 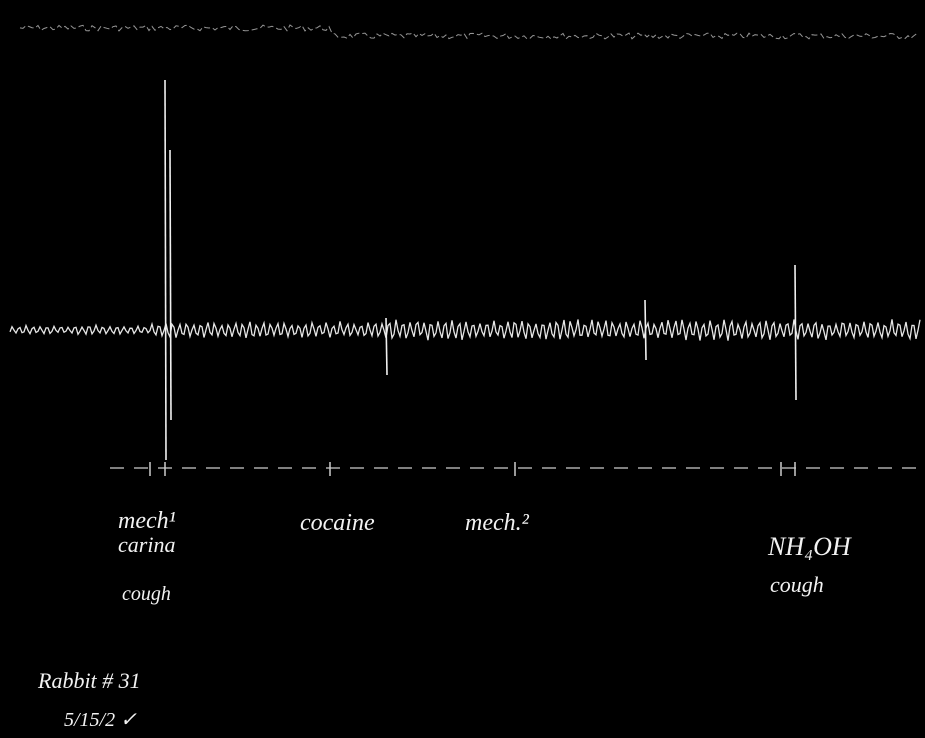 I want to click on annotation: Rabbit # 31, so click(x=89, y=680).